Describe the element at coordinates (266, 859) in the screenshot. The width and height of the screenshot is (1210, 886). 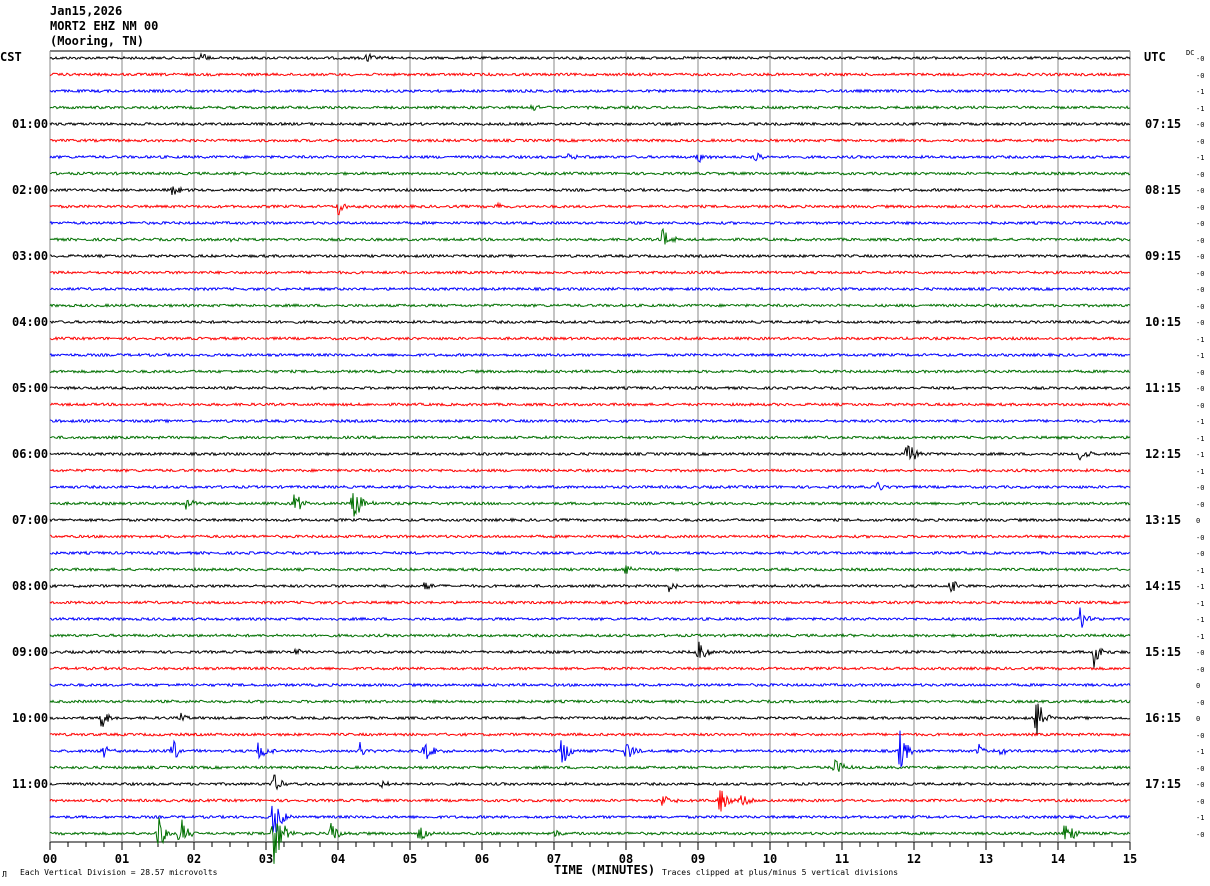
I see `x-tick-label: 03` at that location.